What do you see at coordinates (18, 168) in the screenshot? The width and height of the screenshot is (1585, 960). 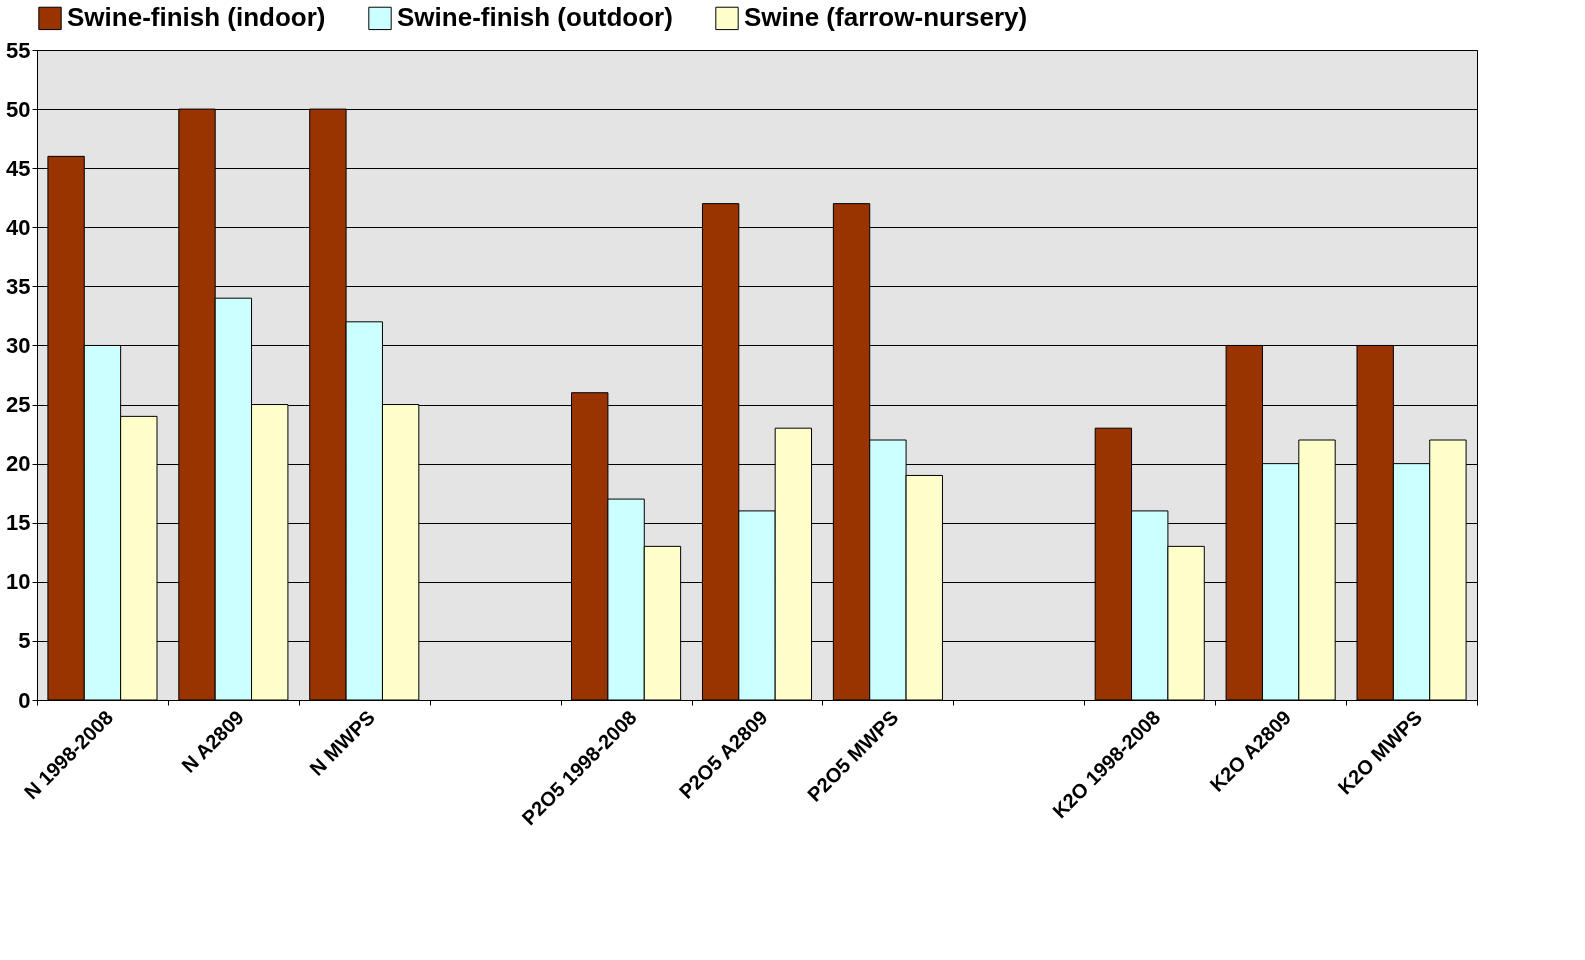 I see `y-tick-label: 45` at bounding box center [18, 168].